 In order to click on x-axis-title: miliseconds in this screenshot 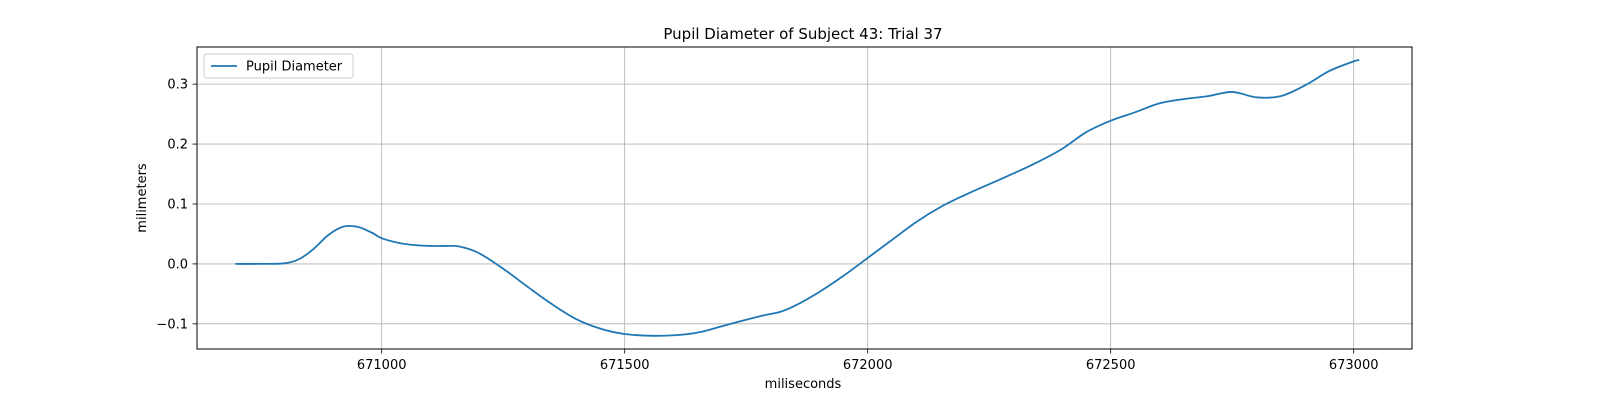, I will do `click(803, 384)`.